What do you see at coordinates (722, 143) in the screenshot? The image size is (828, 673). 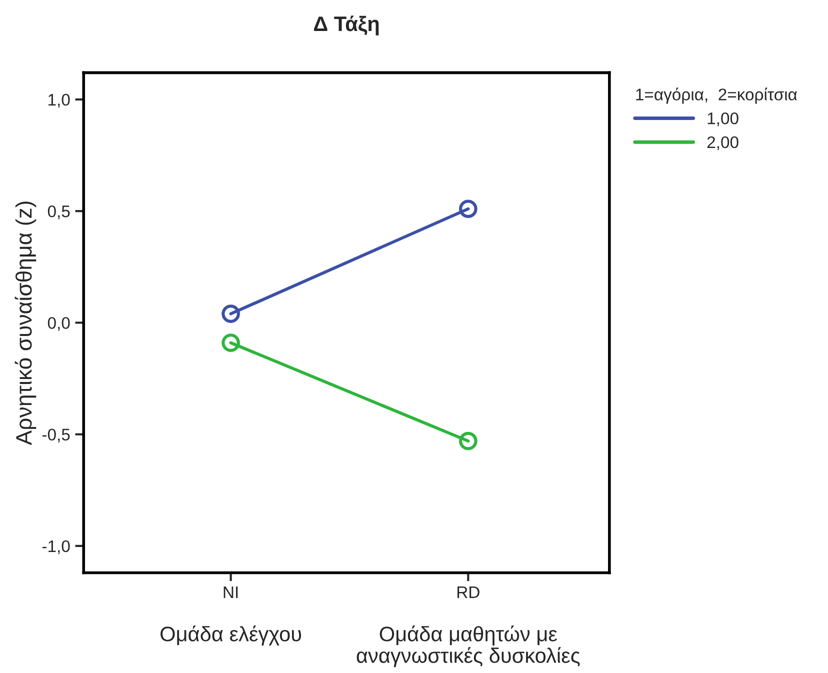 I see `legend-label: 2,00` at bounding box center [722, 143].